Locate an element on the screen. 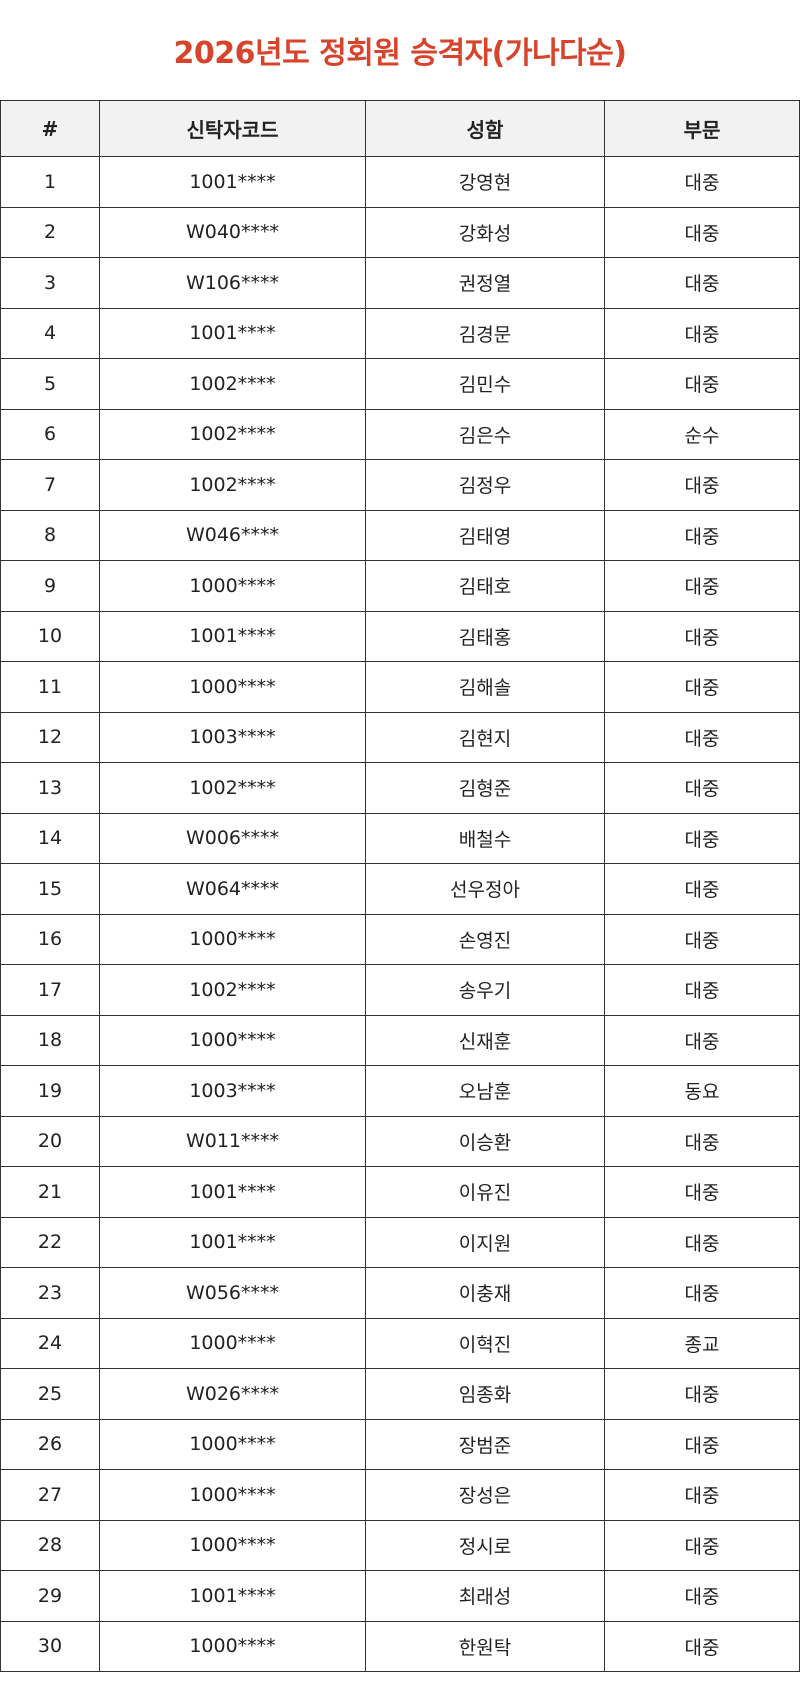 Image resolution: width=800 pixels, height=1687 pixels. cell-number: 3 is located at coordinates (50, 283).